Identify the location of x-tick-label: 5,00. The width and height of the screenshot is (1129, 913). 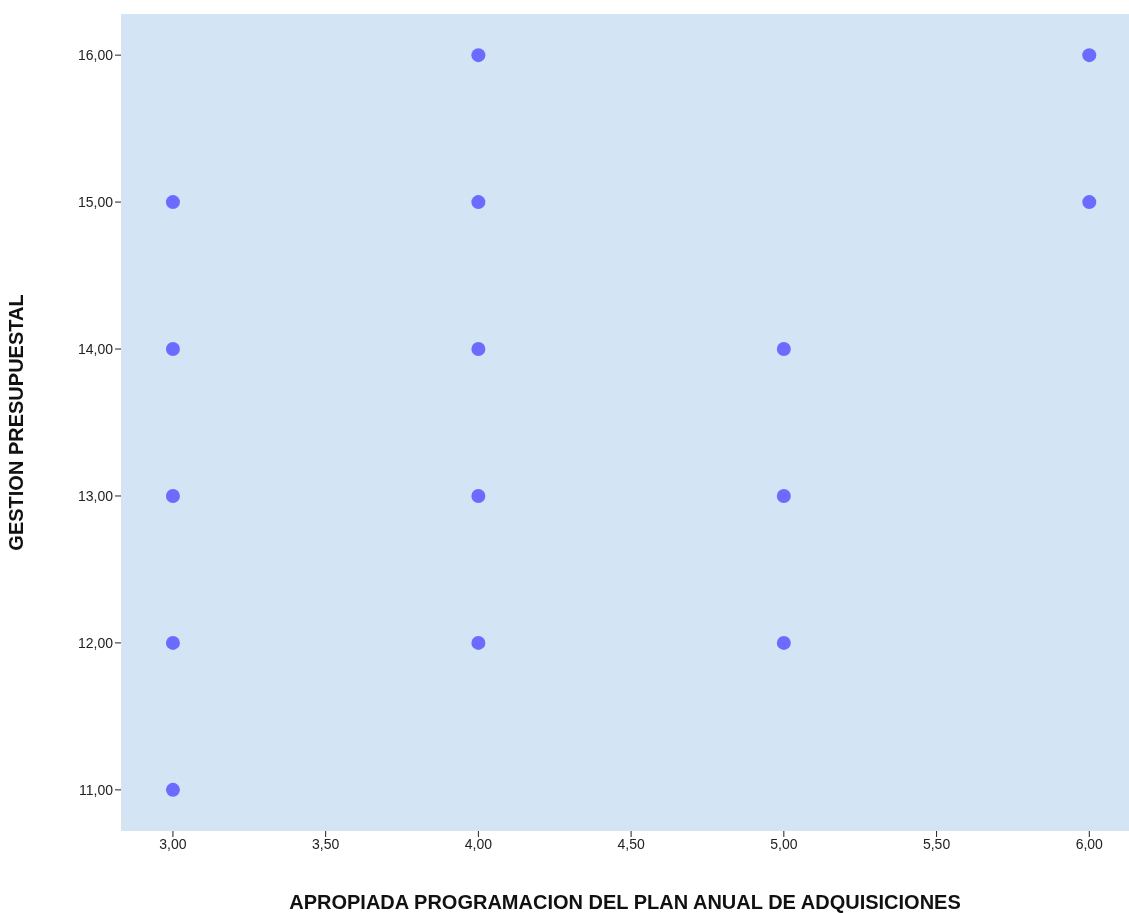
(784, 843).